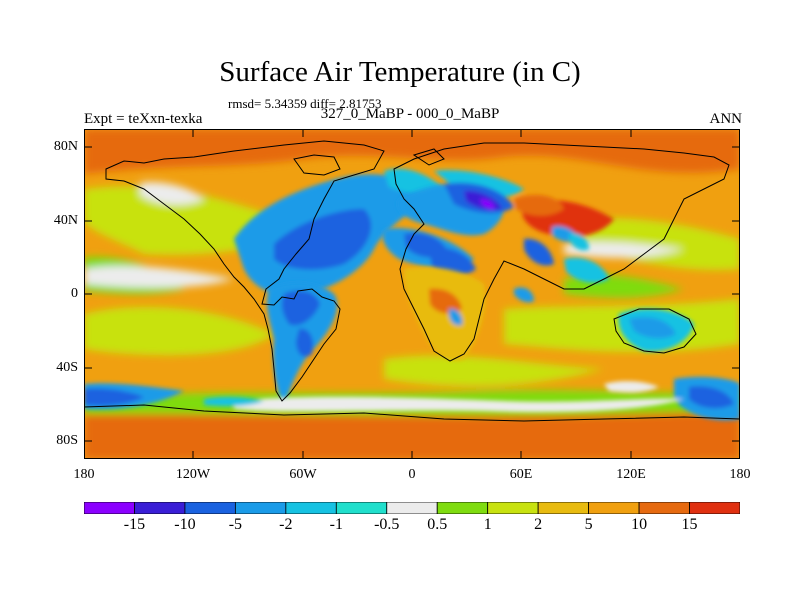 The image size is (800, 600). Describe the element at coordinates (235, 524) in the screenshot. I see `colorbar-label: -5` at that location.